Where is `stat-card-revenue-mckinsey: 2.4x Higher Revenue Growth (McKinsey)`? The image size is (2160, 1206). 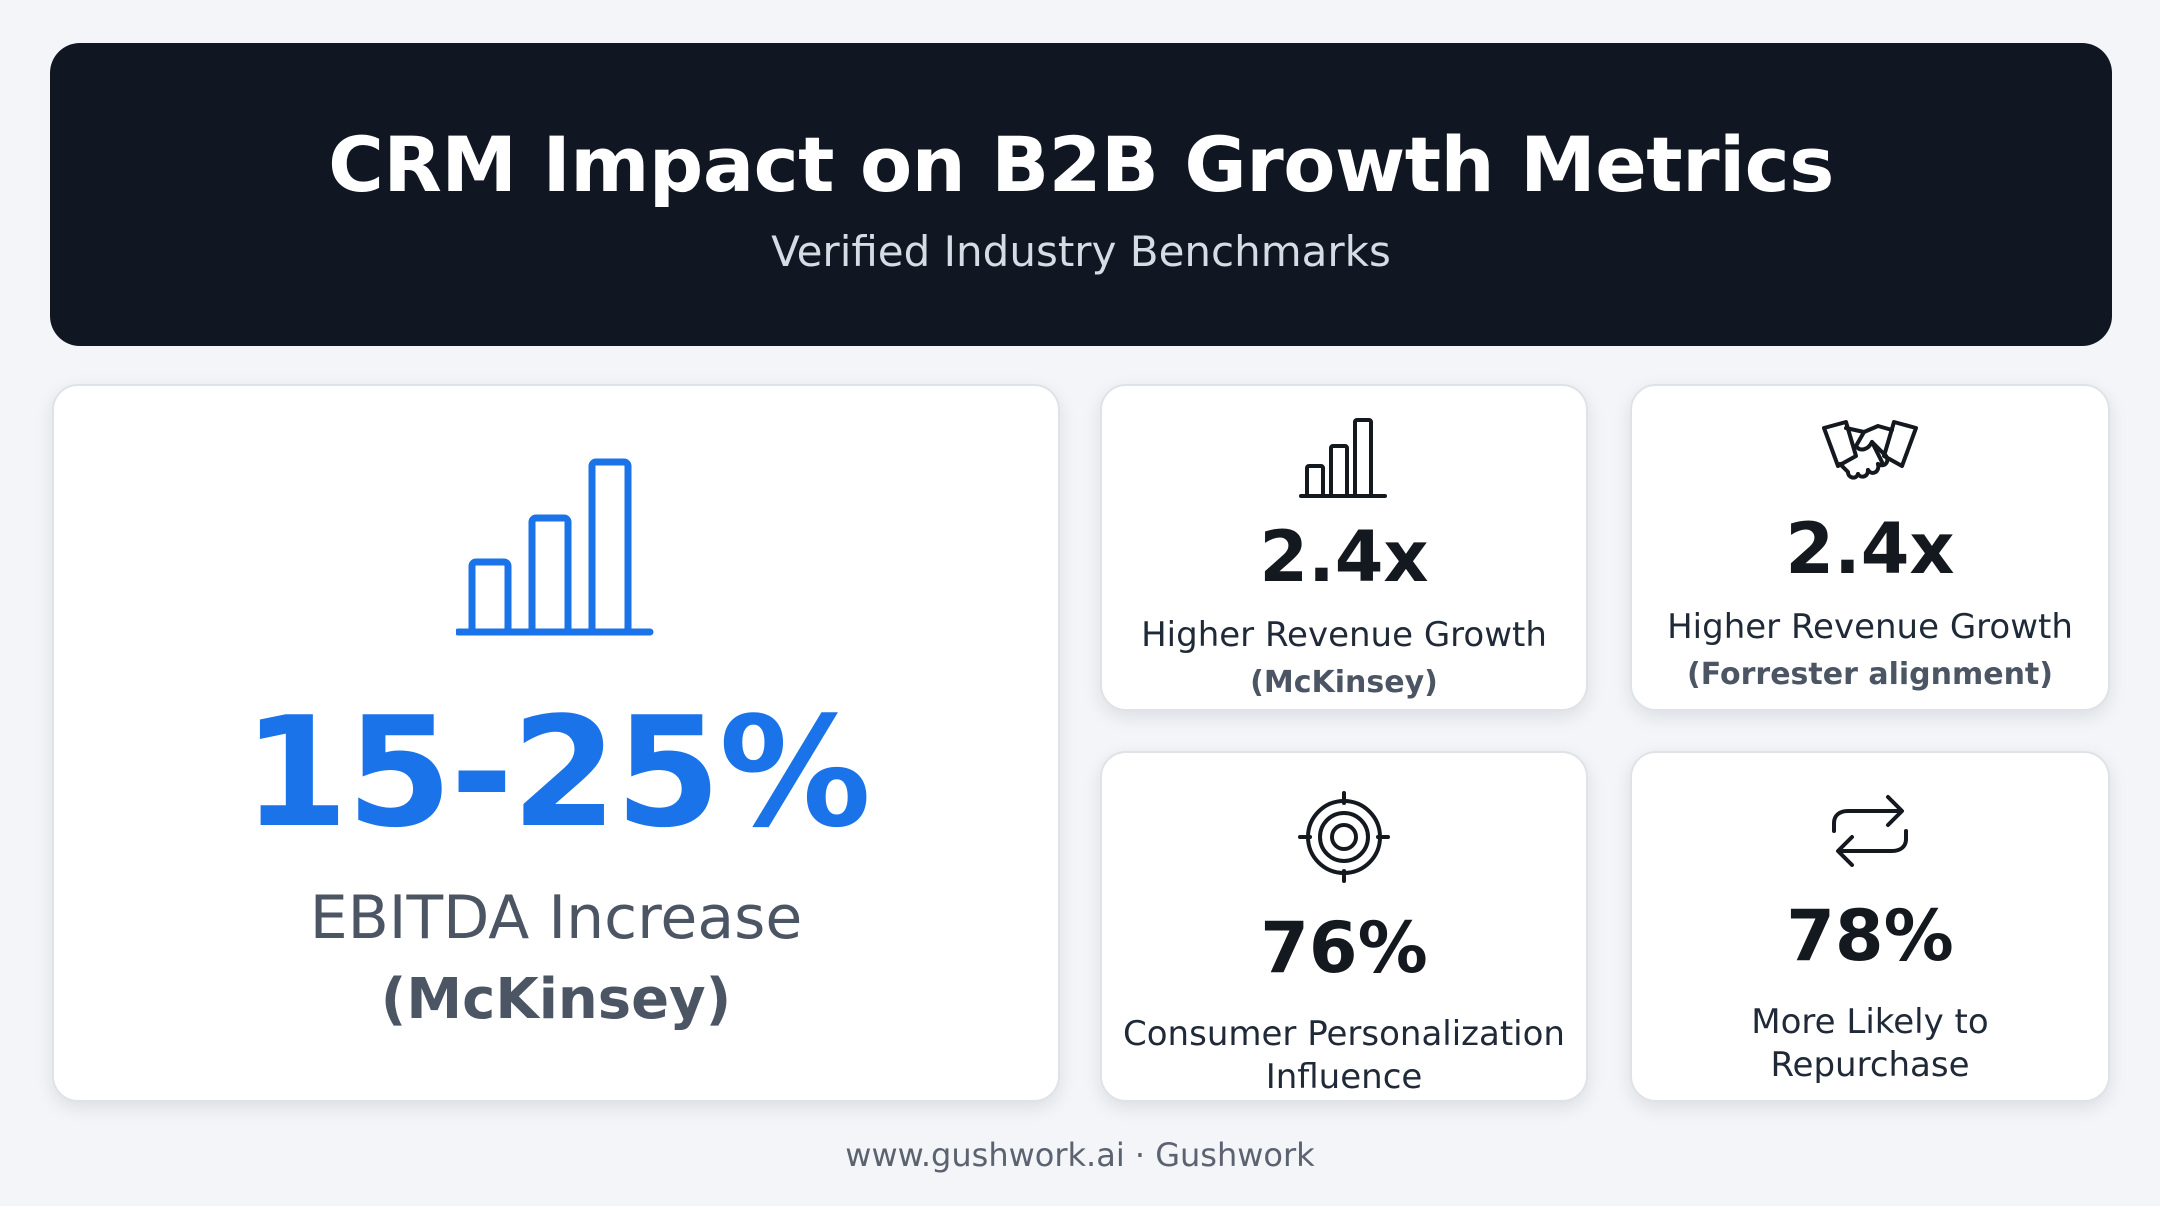
stat-card-revenue-mckinsey: 2.4x Higher Revenue Growth (McKinsey) is located at coordinates (1344, 547).